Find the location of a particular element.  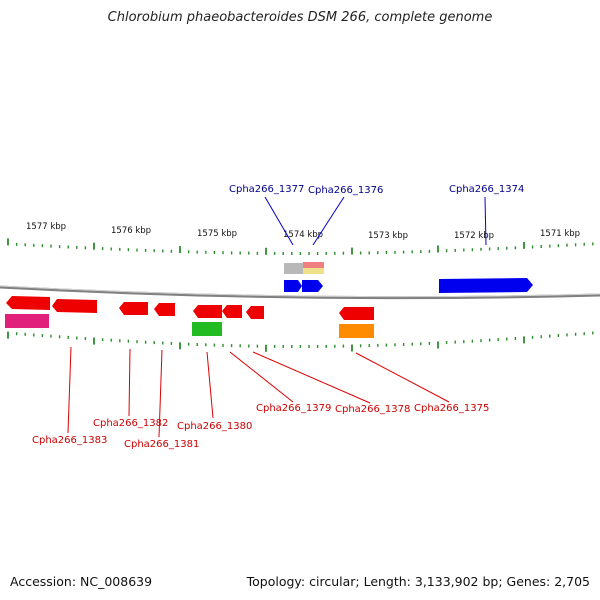

genome-backbone-highlight is located at coordinates (300, 291).